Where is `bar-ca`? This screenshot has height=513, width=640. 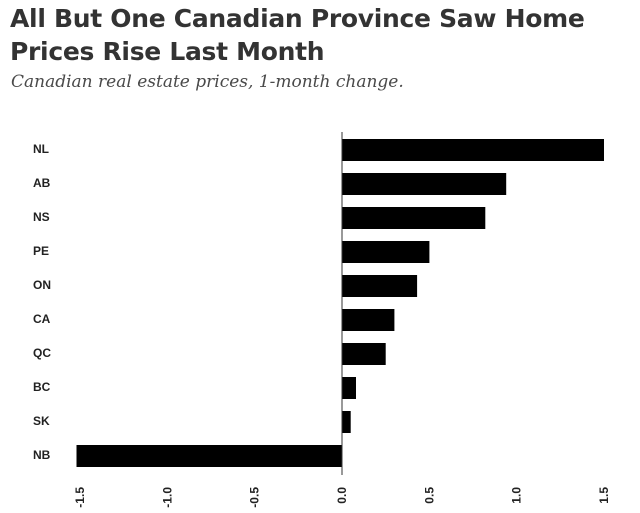
bar-ca is located at coordinates (368, 320).